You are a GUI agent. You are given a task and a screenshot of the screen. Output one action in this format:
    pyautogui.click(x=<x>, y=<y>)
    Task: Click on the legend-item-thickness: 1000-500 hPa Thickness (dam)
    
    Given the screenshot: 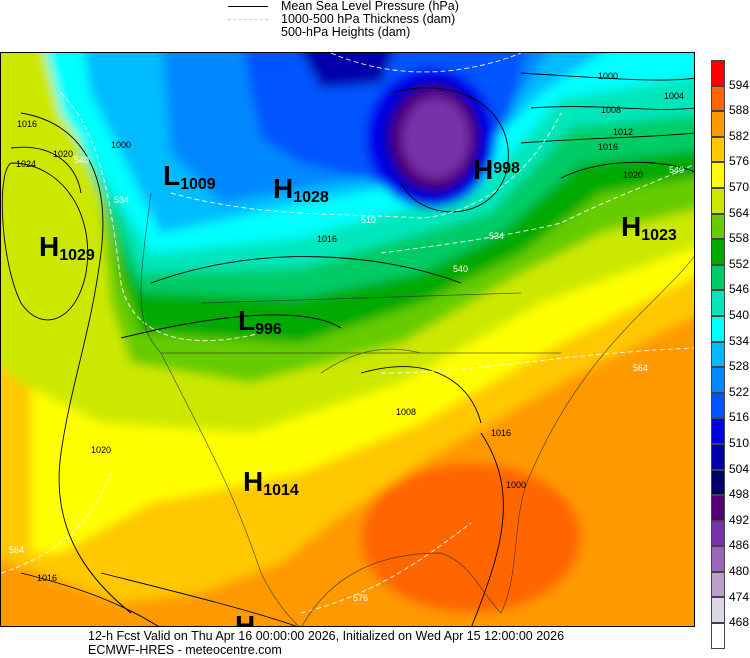 What is the action you would take?
    pyautogui.click(x=343, y=19)
    